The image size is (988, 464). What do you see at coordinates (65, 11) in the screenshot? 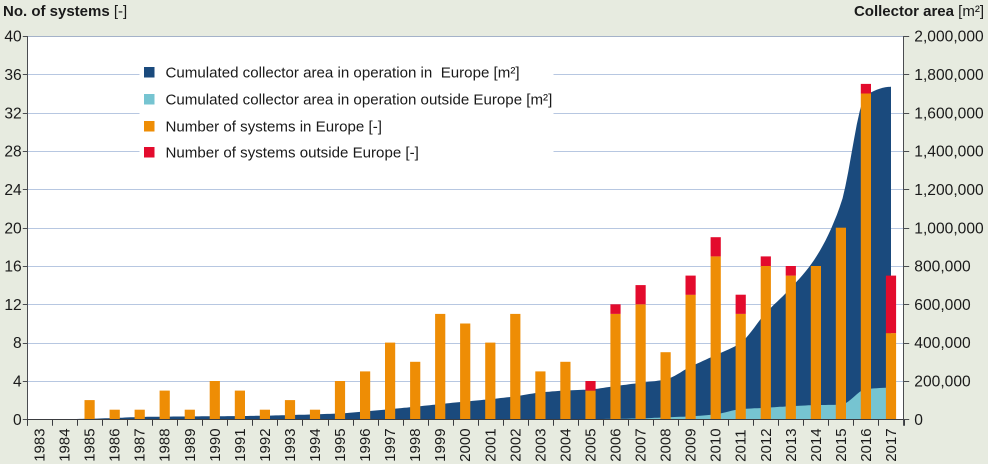
I see `svg-text: No. of systems [-]` at bounding box center [65, 11].